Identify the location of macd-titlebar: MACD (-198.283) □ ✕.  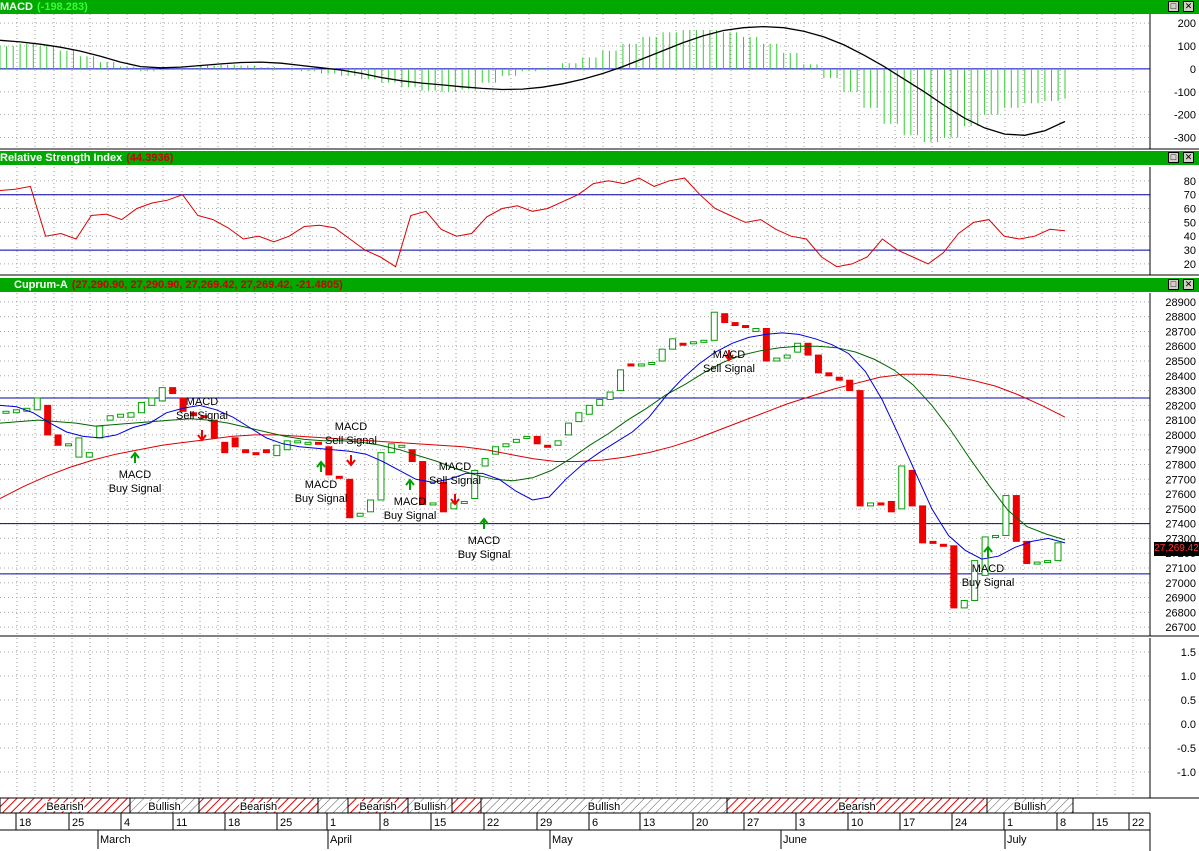
(599, 7).